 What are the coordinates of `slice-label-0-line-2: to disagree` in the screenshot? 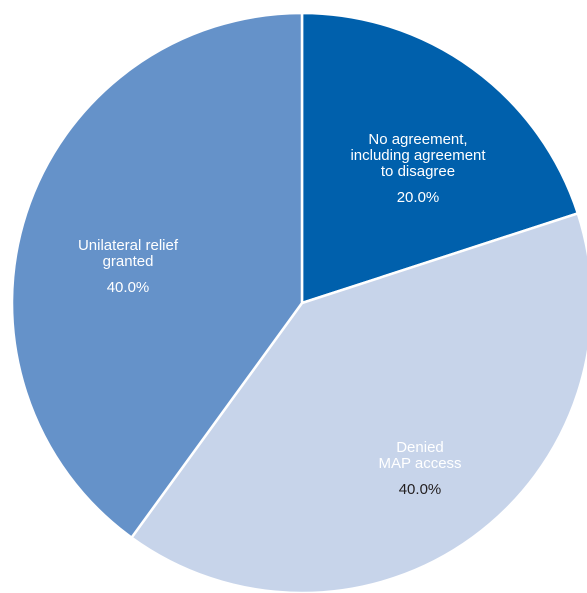 It's located at (418, 171).